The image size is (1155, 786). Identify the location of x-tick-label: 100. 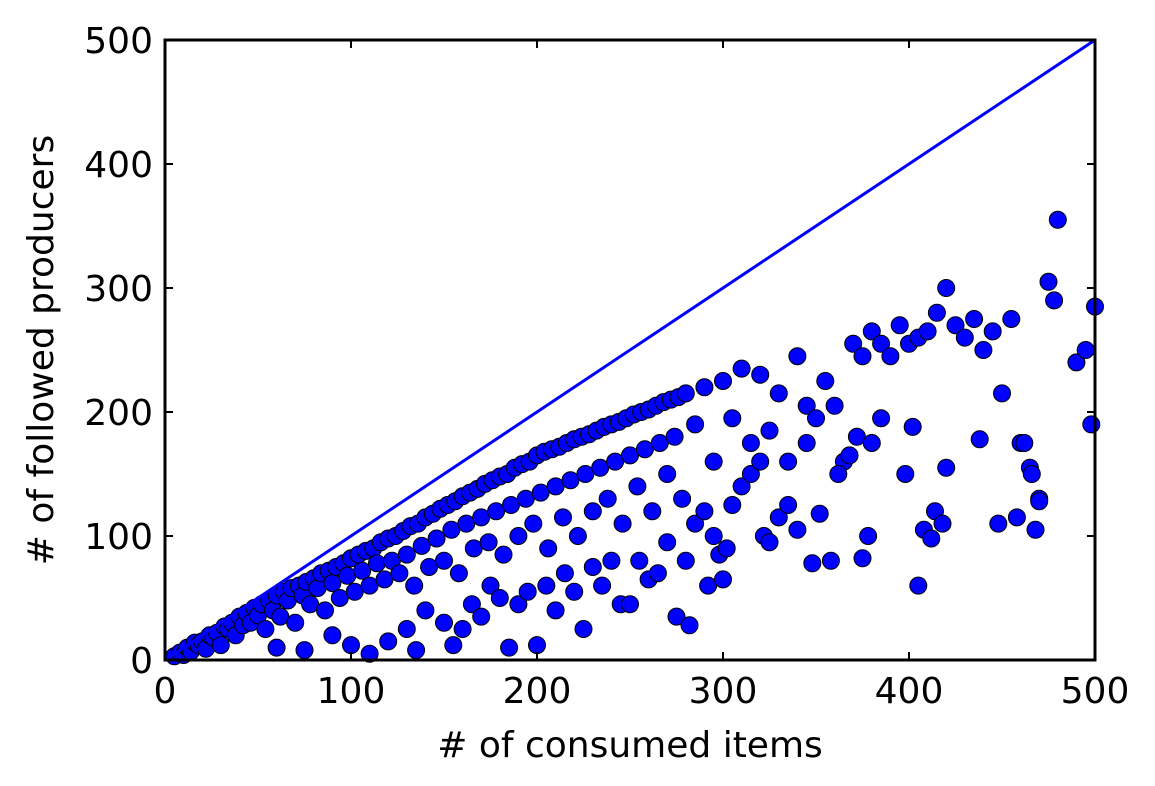
(351, 691).